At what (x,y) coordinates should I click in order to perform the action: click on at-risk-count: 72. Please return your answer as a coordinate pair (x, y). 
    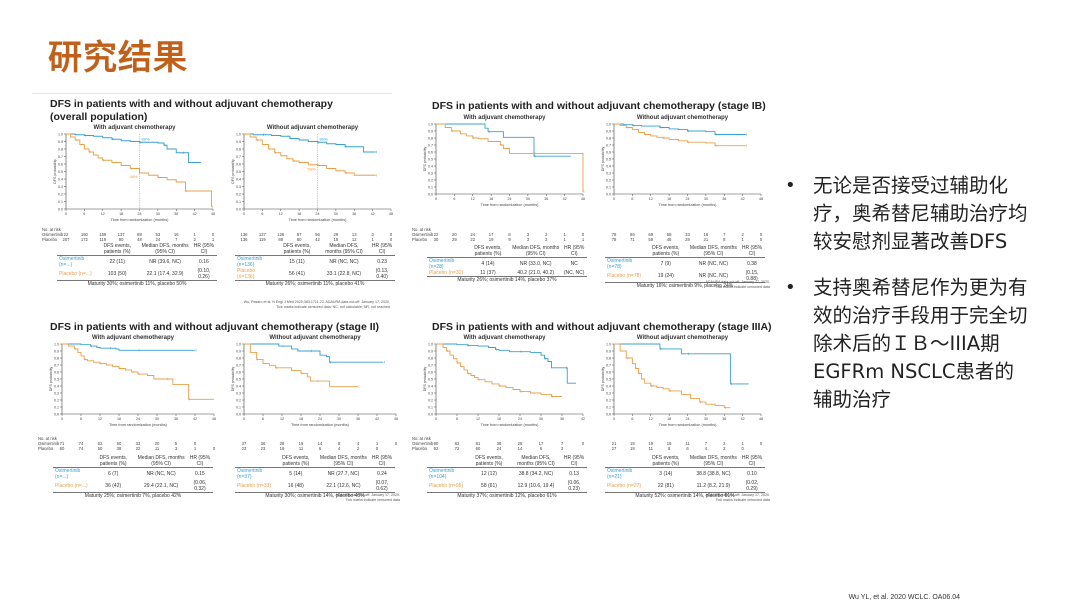
    Looking at the image, I should click on (457, 448).